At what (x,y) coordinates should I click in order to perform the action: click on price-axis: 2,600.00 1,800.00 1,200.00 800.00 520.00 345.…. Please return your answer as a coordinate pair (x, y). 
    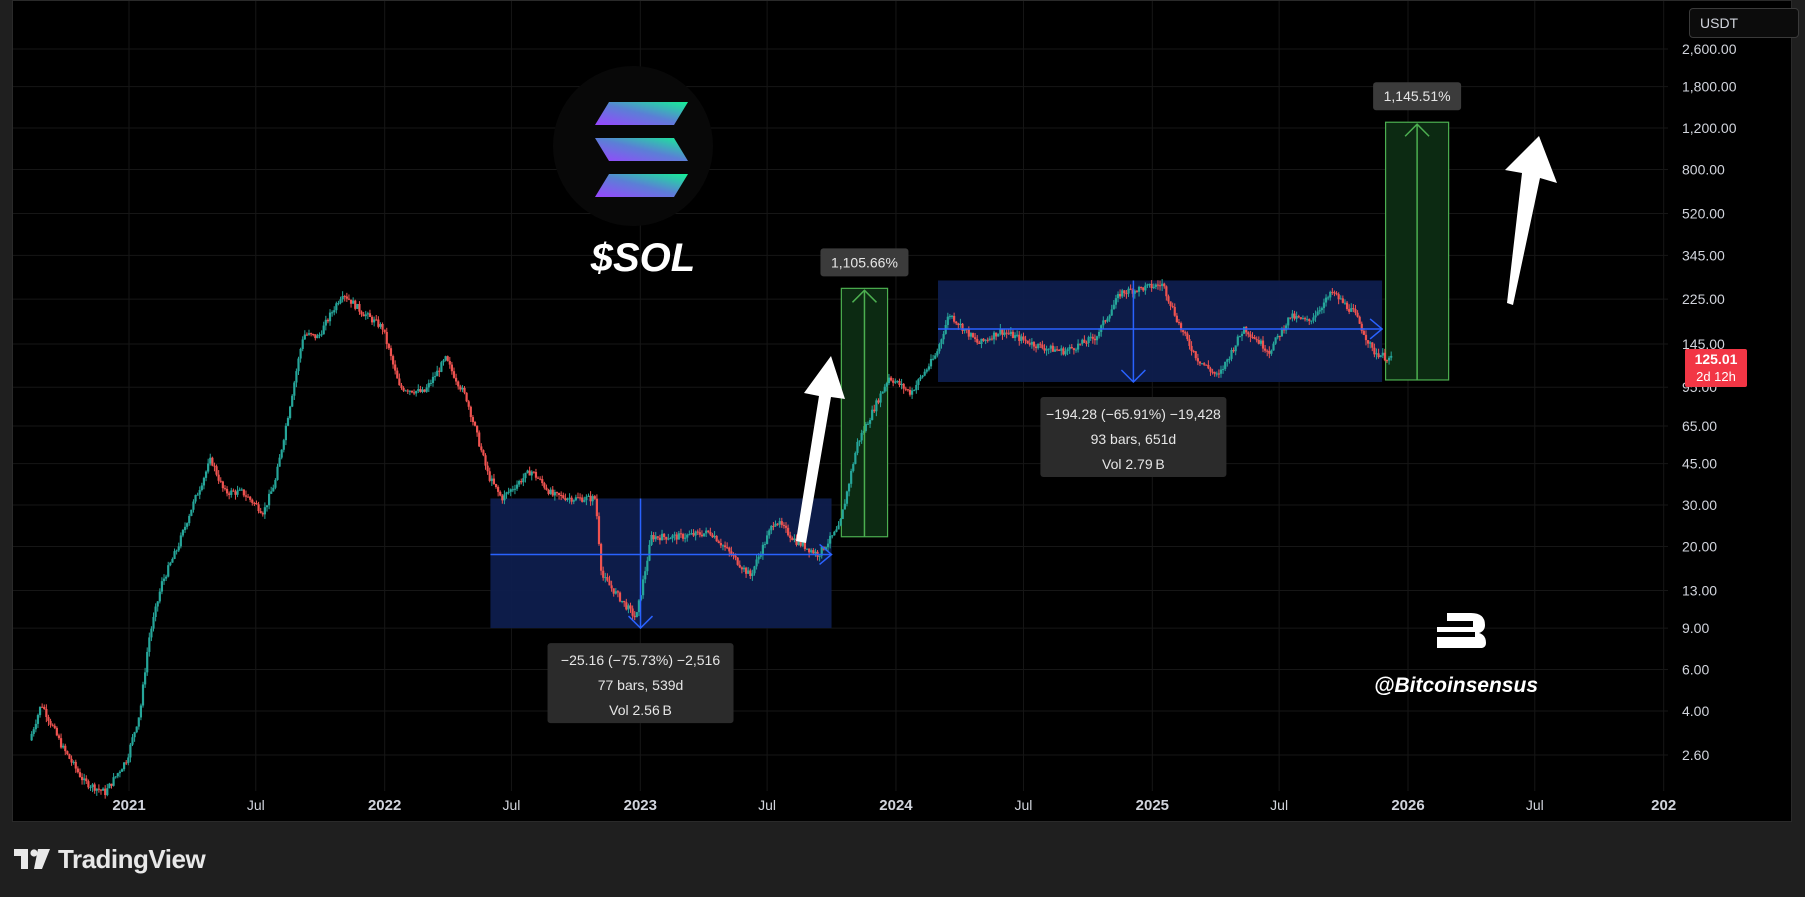
    Looking at the image, I should click on (1709, 402).